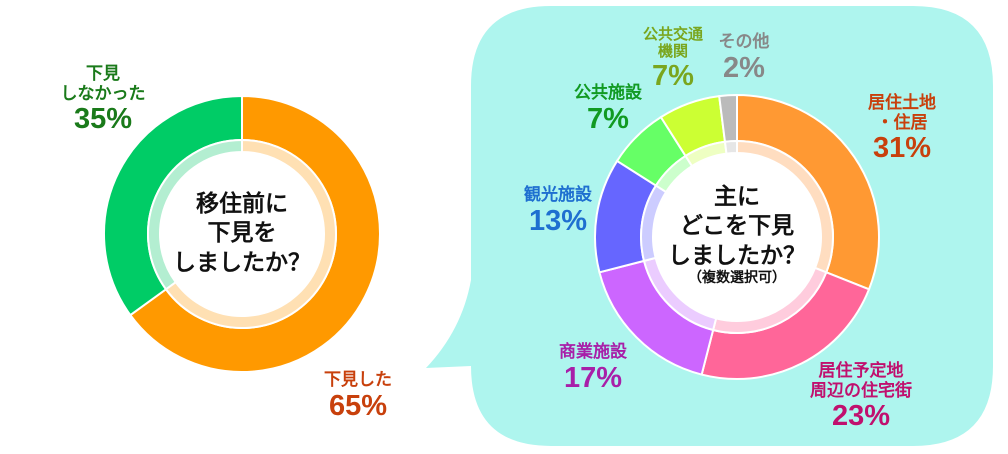 The image size is (1008, 454). What do you see at coordinates (730, 147) in the screenshot?
I see `donut-inner-ring` at bounding box center [730, 147].